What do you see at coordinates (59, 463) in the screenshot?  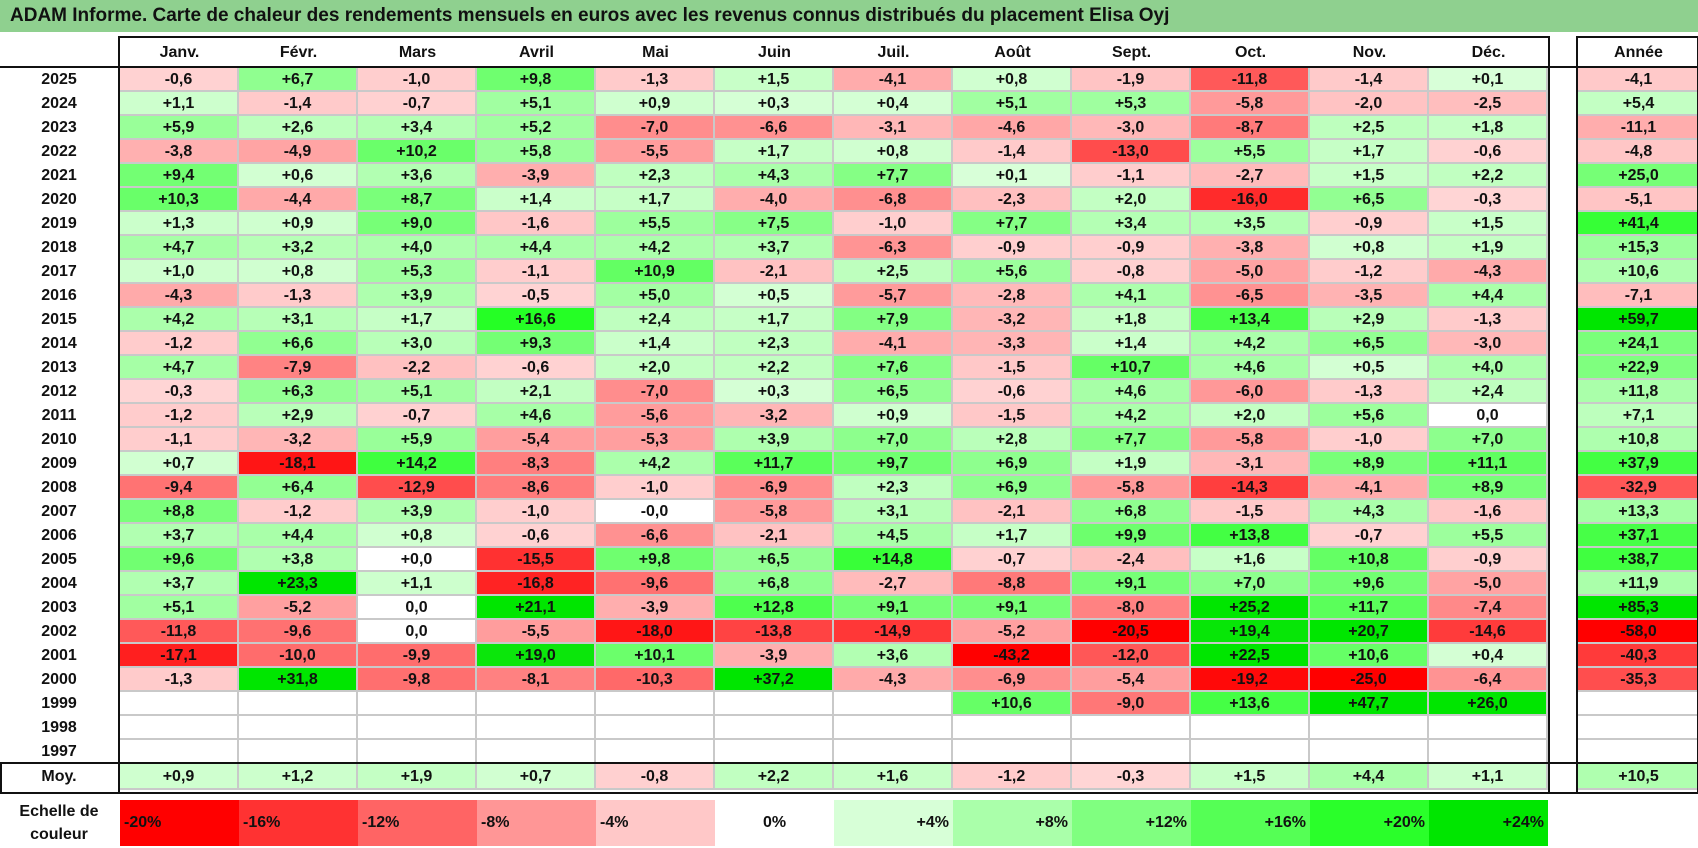 I see `row-label-year: 2009` at bounding box center [59, 463].